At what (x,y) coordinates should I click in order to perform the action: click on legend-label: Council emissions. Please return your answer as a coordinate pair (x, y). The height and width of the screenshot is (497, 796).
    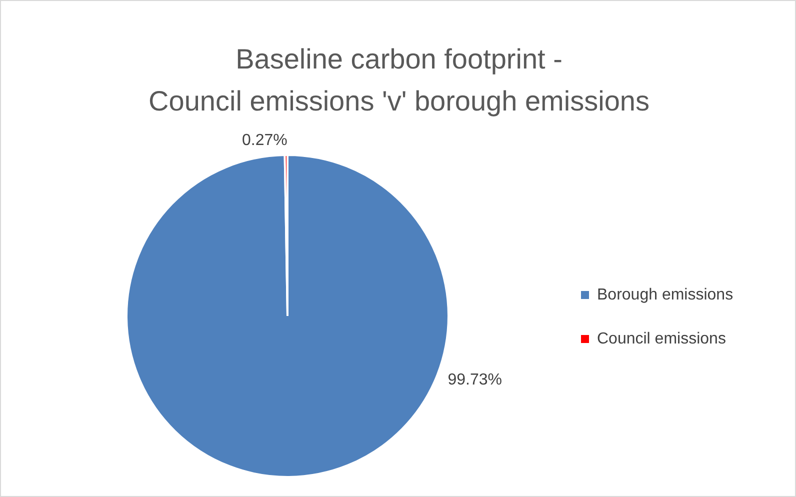
    Looking at the image, I should click on (661, 339).